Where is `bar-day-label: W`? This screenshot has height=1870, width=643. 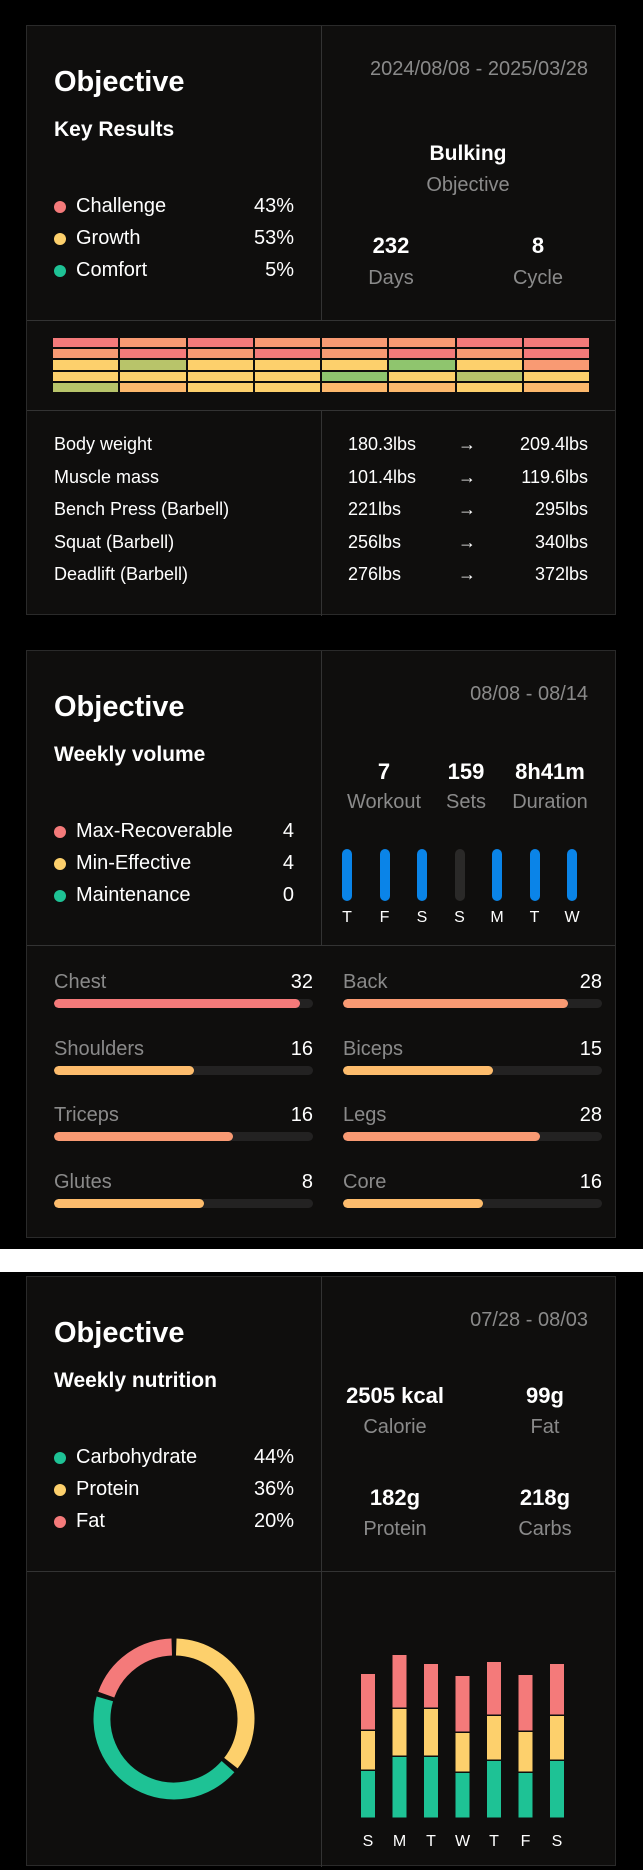
bar-day-label: W is located at coordinates (463, 1841).